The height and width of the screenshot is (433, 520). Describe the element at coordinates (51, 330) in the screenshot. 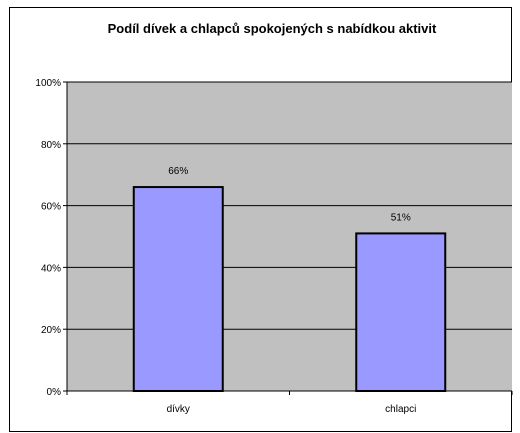

I see `y-tick-label: 20%` at that location.